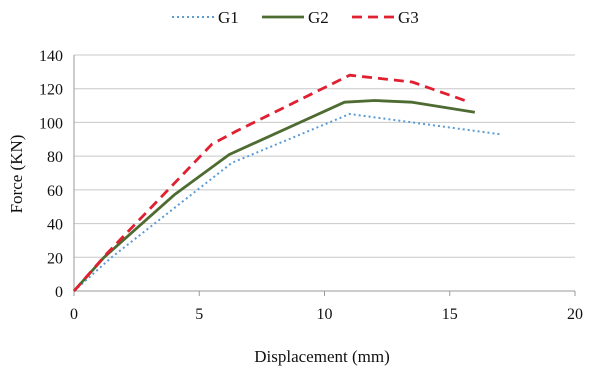 This screenshot has height=371, width=591. What do you see at coordinates (322, 356) in the screenshot?
I see `x-axis-title: Displacement (mm)` at bounding box center [322, 356].